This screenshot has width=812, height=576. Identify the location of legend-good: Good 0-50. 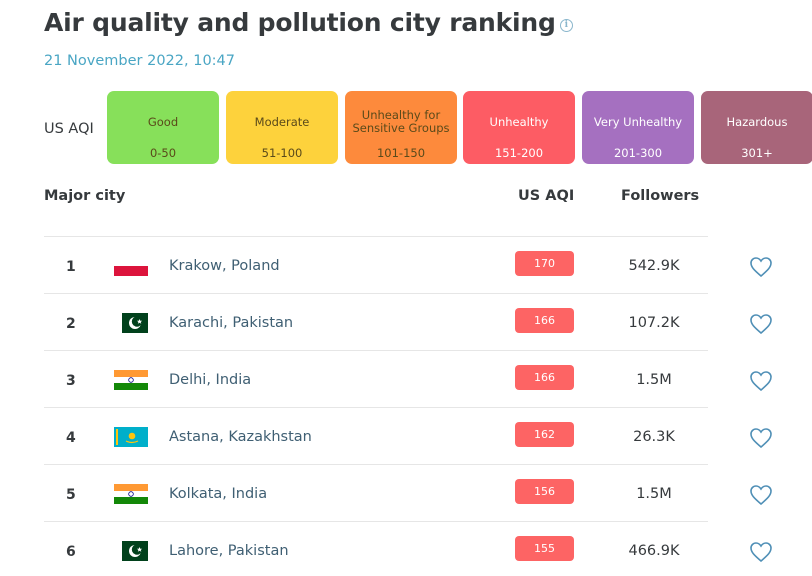
(163, 127).